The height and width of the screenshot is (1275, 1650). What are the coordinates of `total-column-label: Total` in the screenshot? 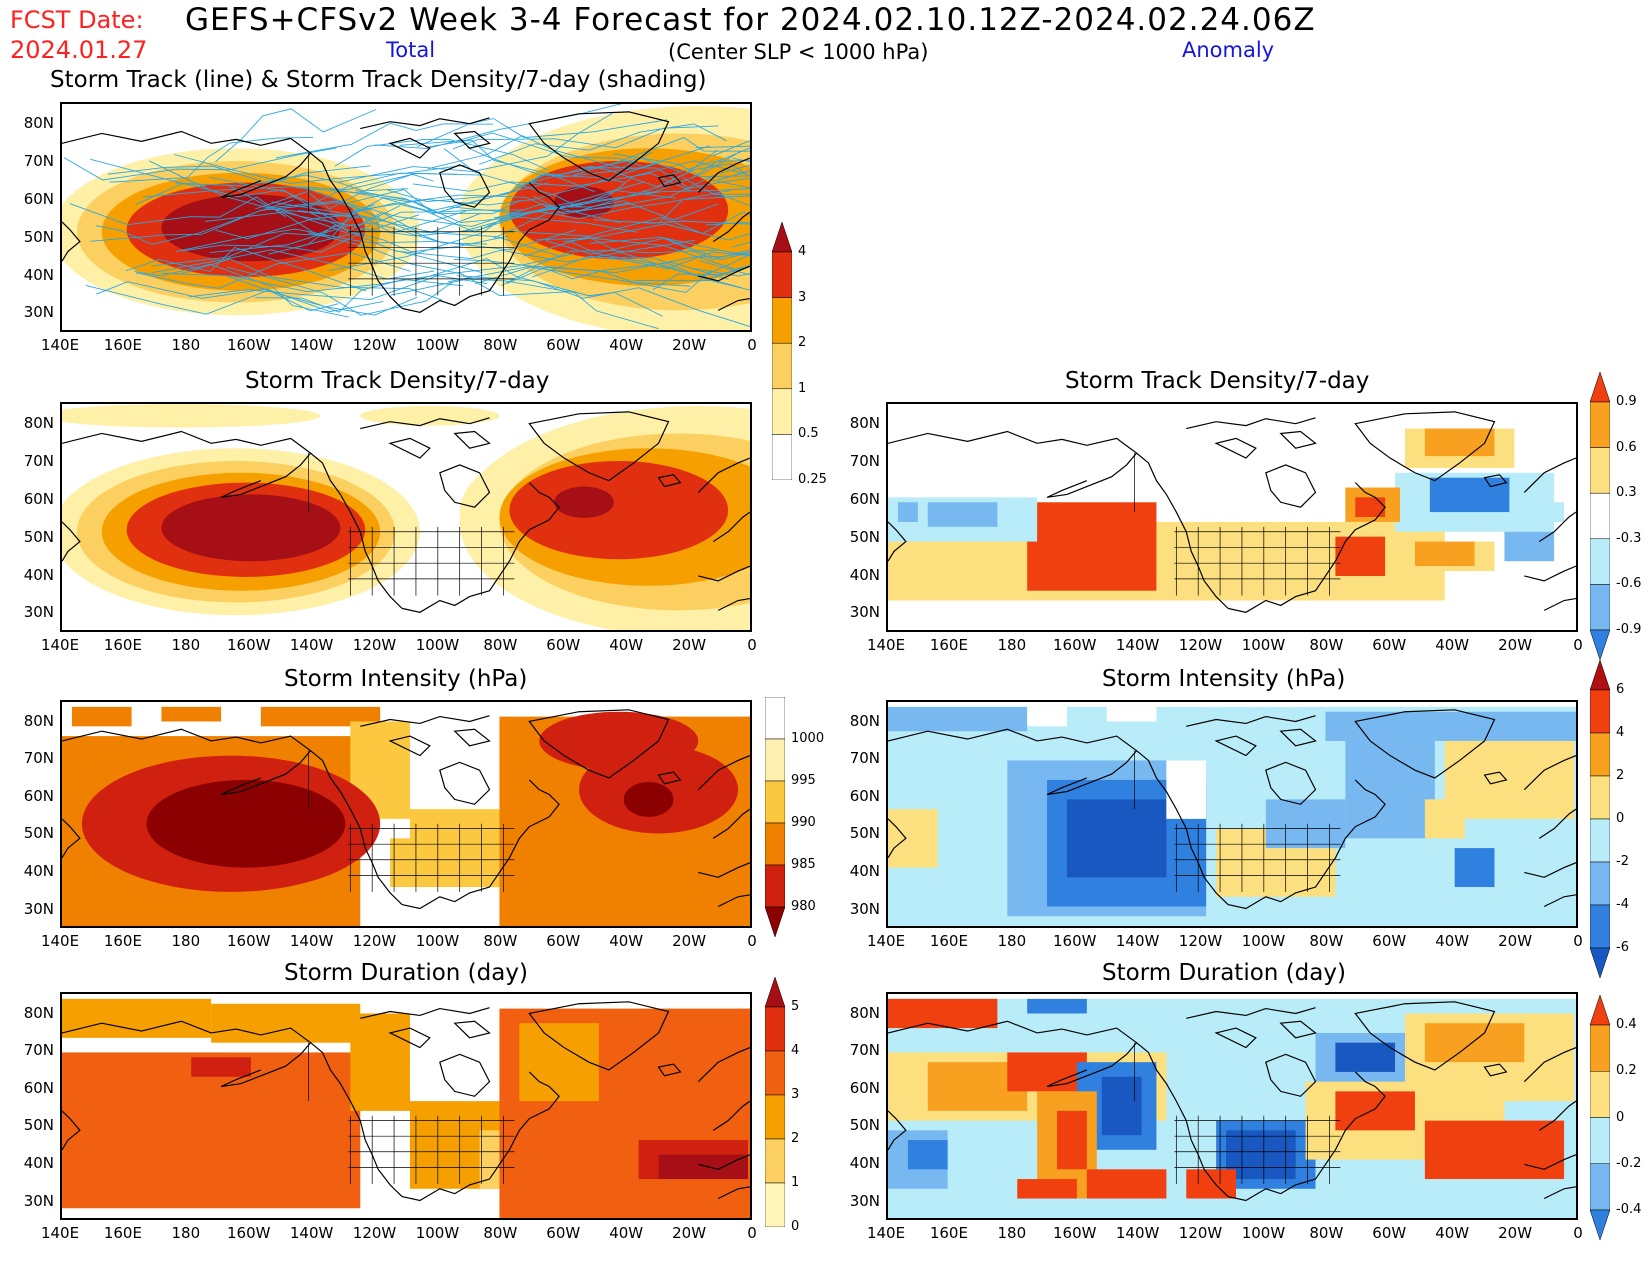 It's located at (411, 50).